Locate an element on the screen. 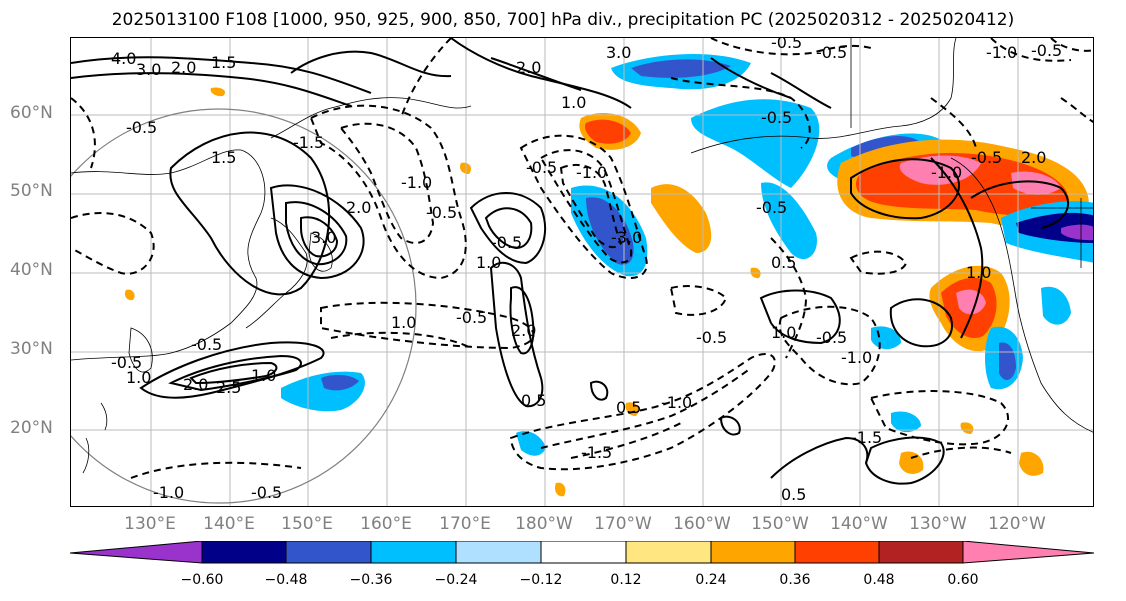 The image size is (1126, 601). colorbar-label: −0.48 is located at coordinates (286, 580).